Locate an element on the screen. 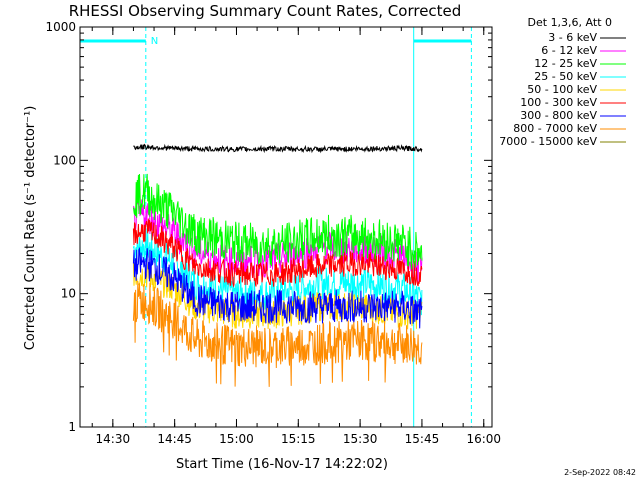 The height and width of the screenshot is (480, 640). night-bar-label-0: N is located at coordinates (154, 41).